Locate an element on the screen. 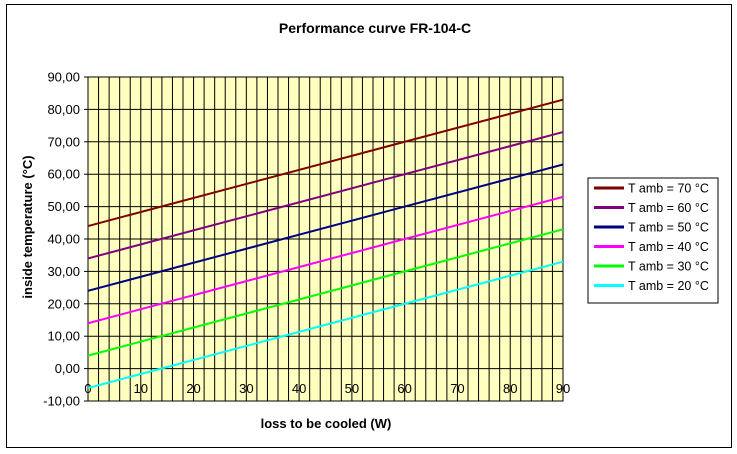 The image size is (737, 454). x-tick-label: 70 is located at coordinates (457, 388).